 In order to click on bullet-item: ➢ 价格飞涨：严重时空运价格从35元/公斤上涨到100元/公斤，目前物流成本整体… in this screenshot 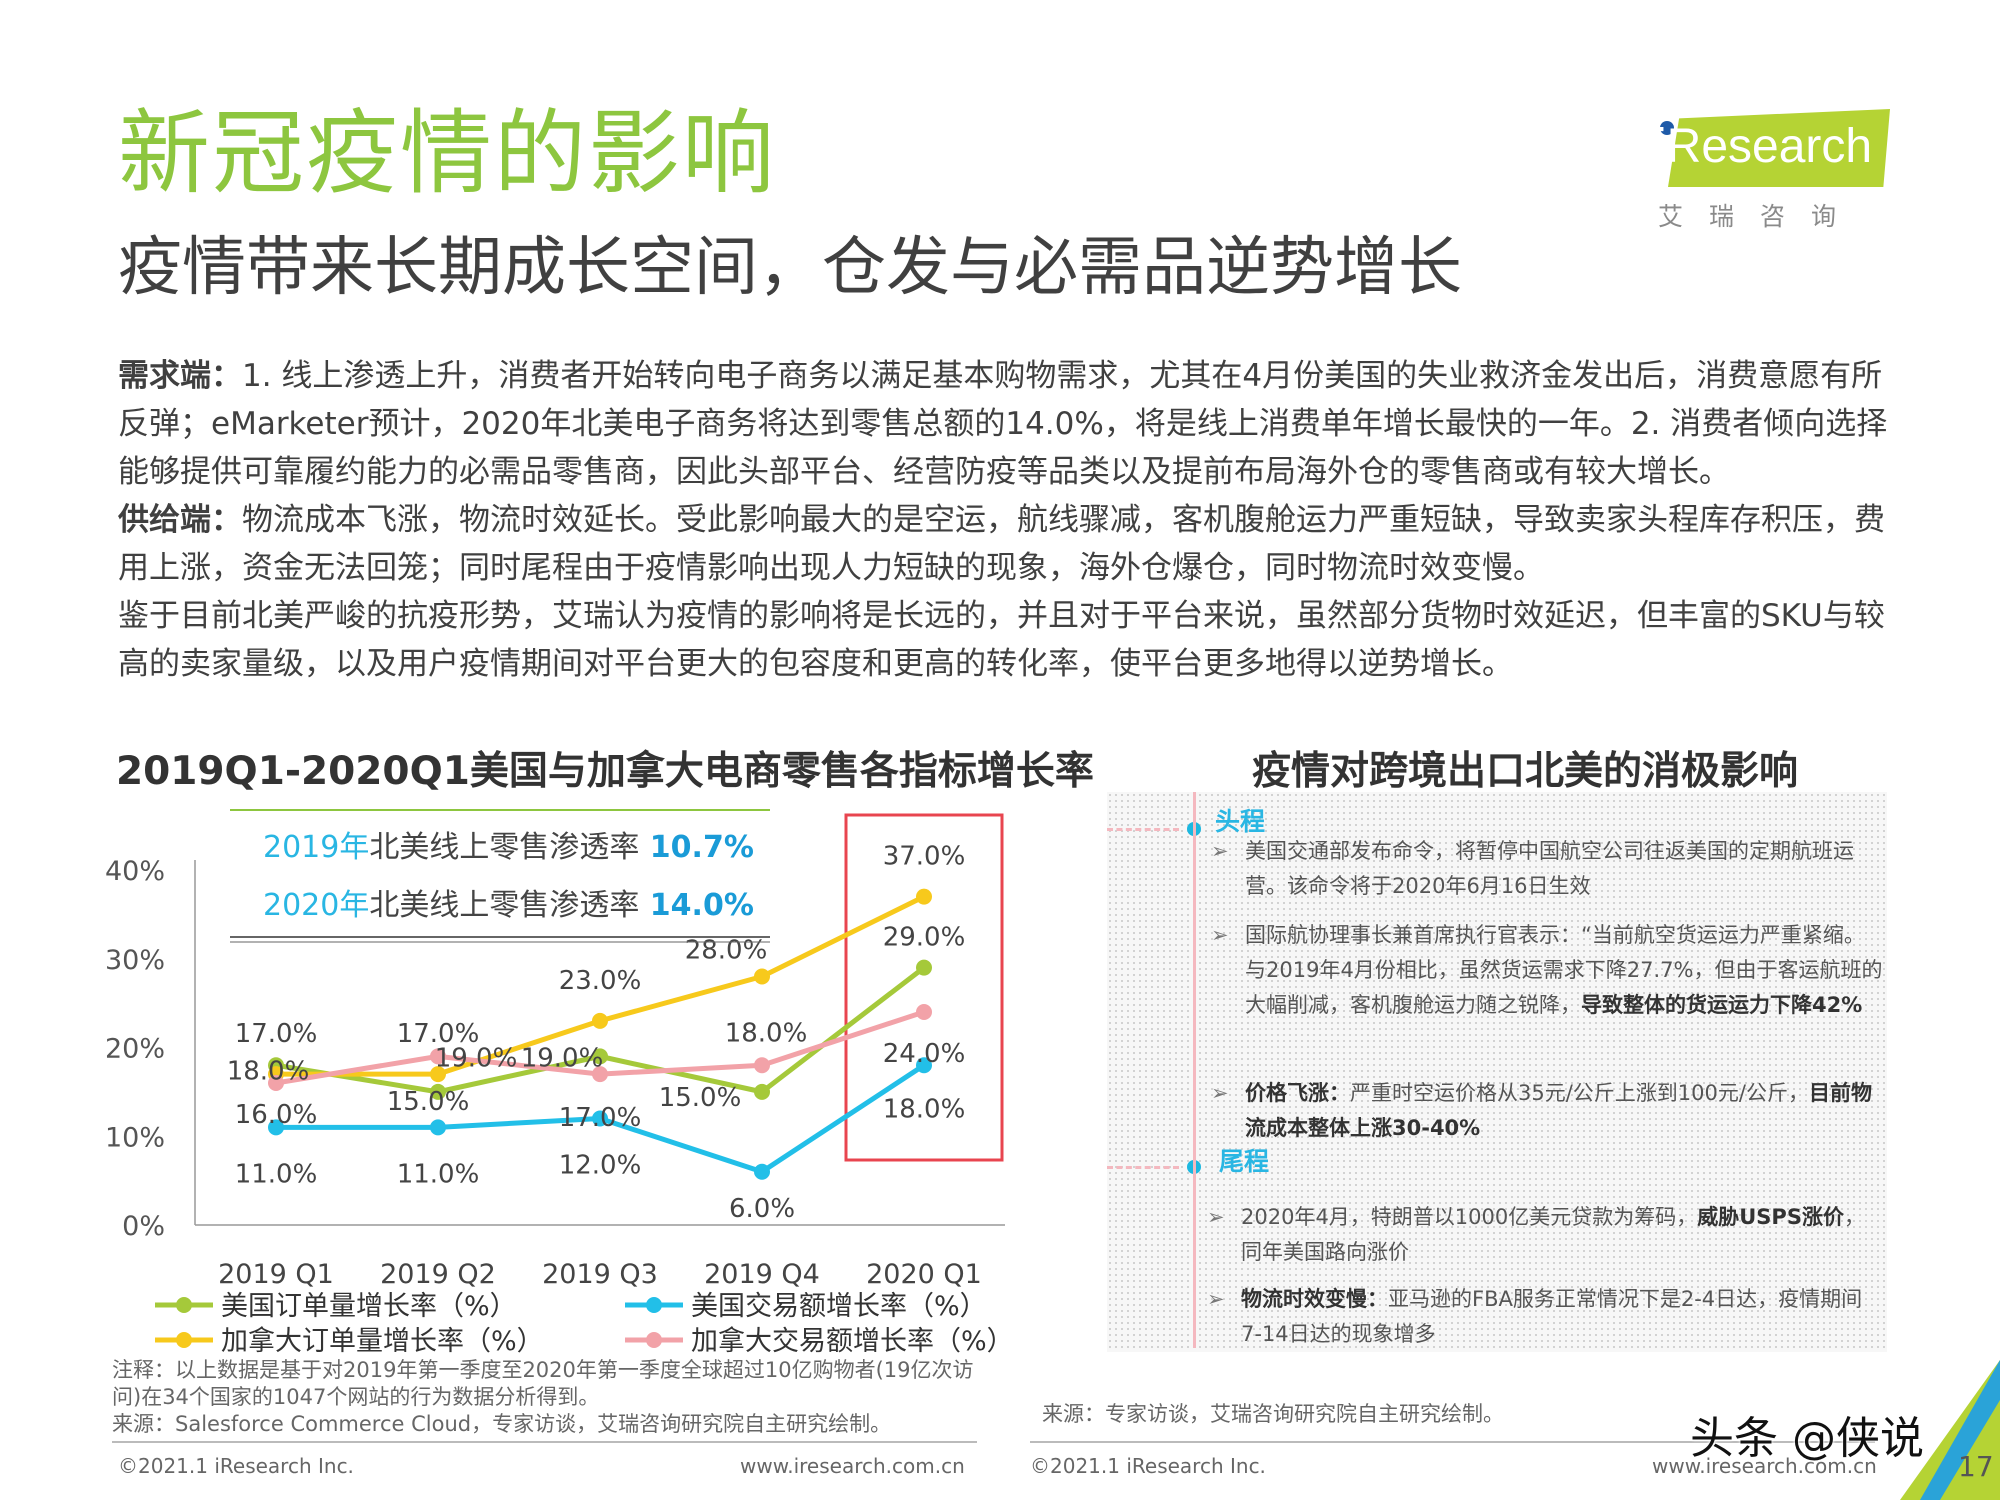, I will do `click(1548, 1111)`.